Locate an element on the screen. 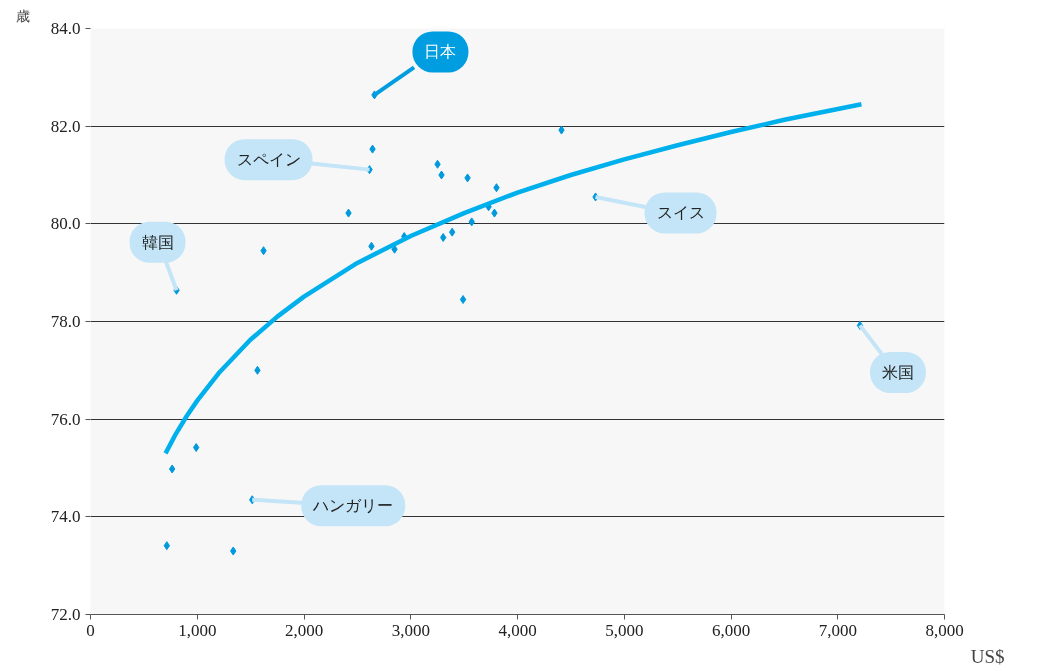  annotation: 韓国 is located at coordinates (157, 242).